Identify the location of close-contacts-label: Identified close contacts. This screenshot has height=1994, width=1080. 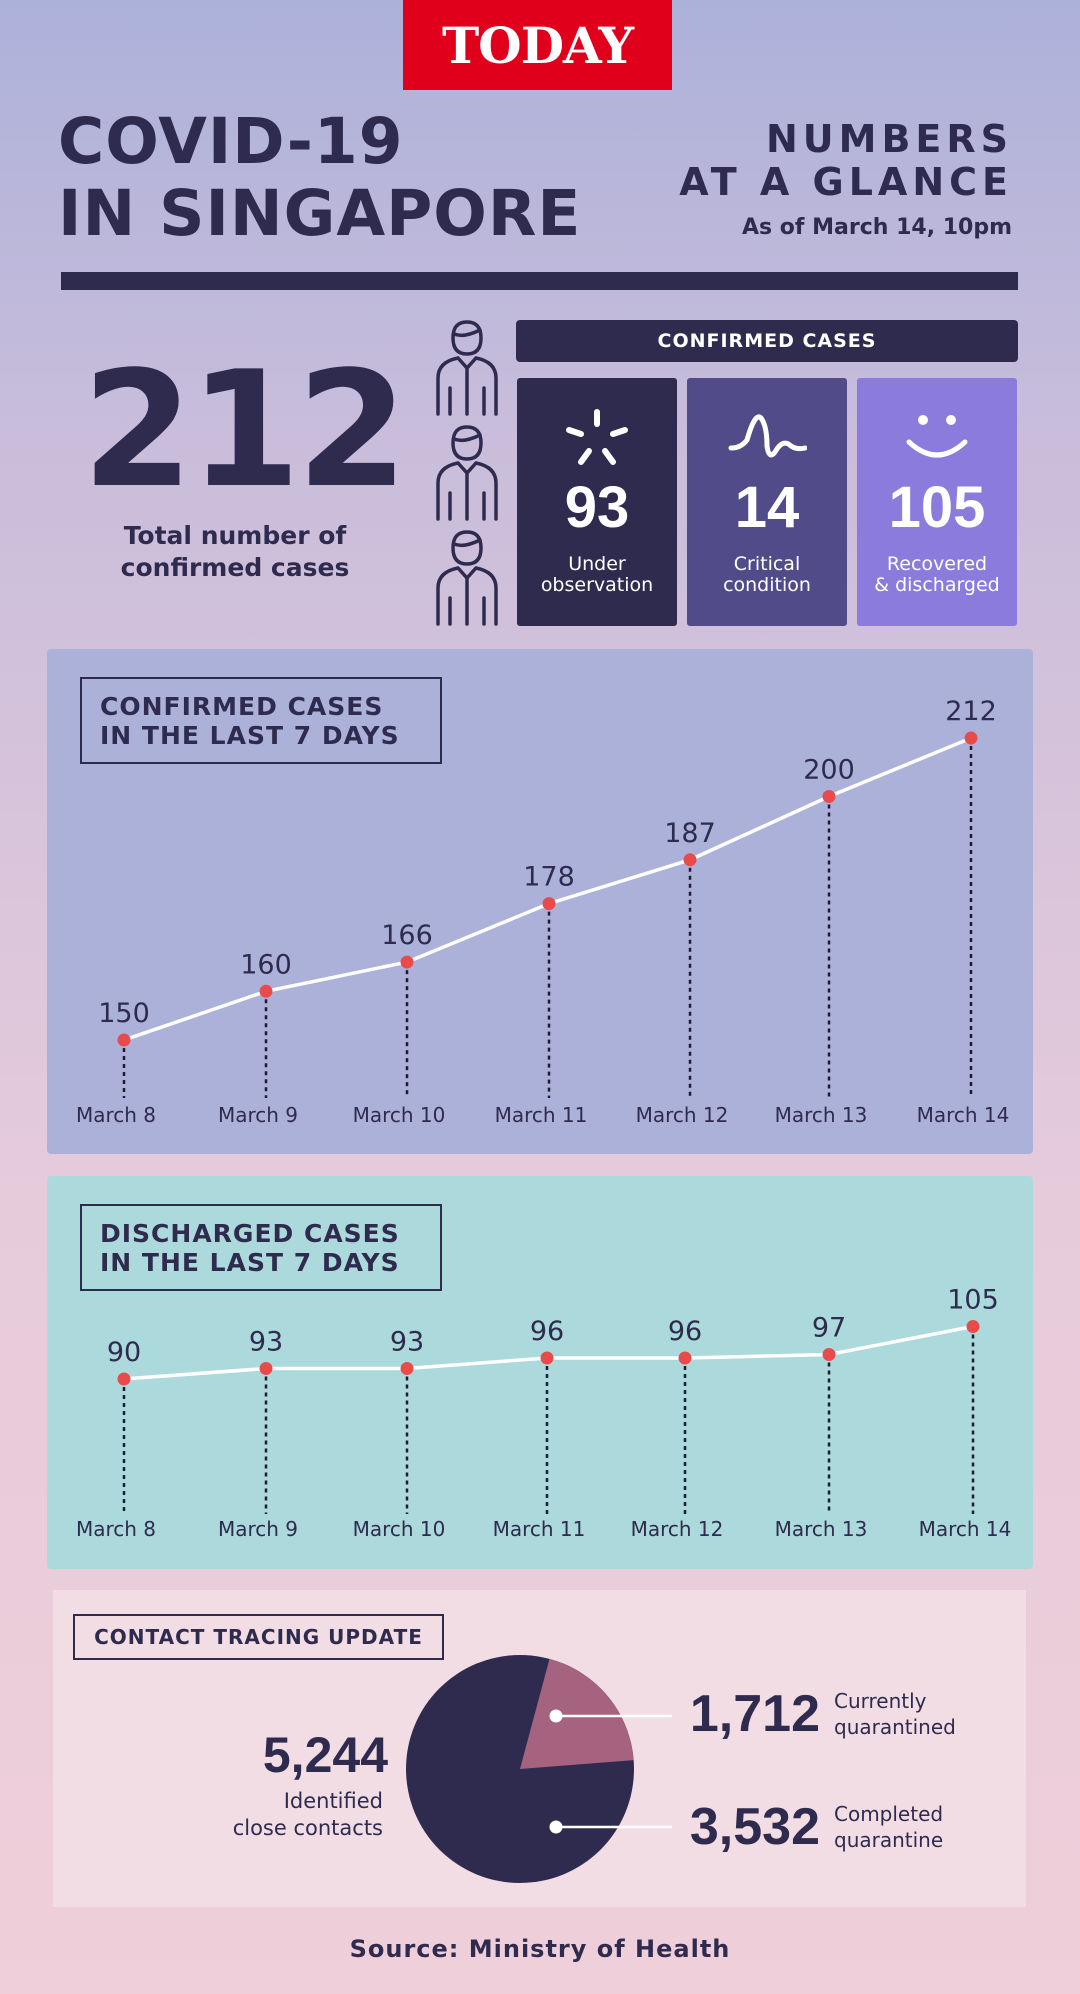
(276, 1815).